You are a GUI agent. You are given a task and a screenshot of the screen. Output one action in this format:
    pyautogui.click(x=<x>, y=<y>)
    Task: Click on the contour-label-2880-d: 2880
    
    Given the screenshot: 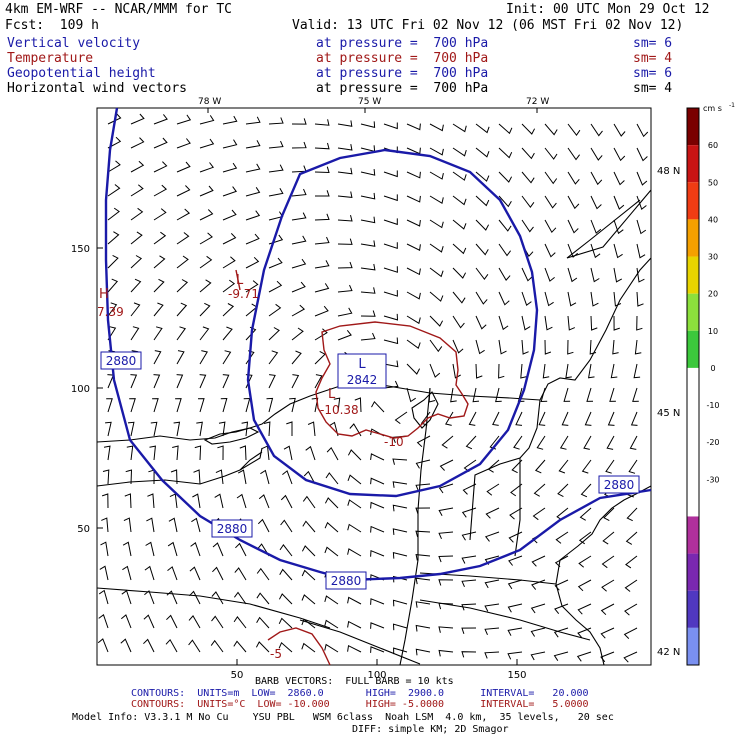 What is the action you would take?
    pyautogui.click(x=619, y=485)
    